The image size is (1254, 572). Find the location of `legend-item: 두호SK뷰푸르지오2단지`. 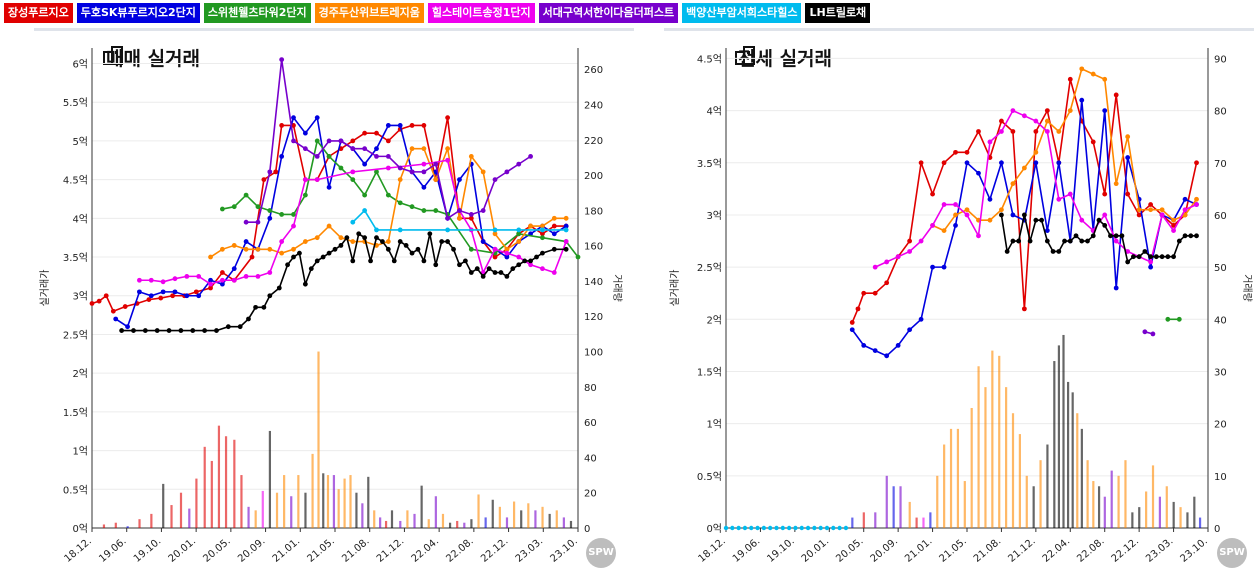

legend-item: 두호SK뷰푸르지오2단지 is located at coordinates (138, 13).